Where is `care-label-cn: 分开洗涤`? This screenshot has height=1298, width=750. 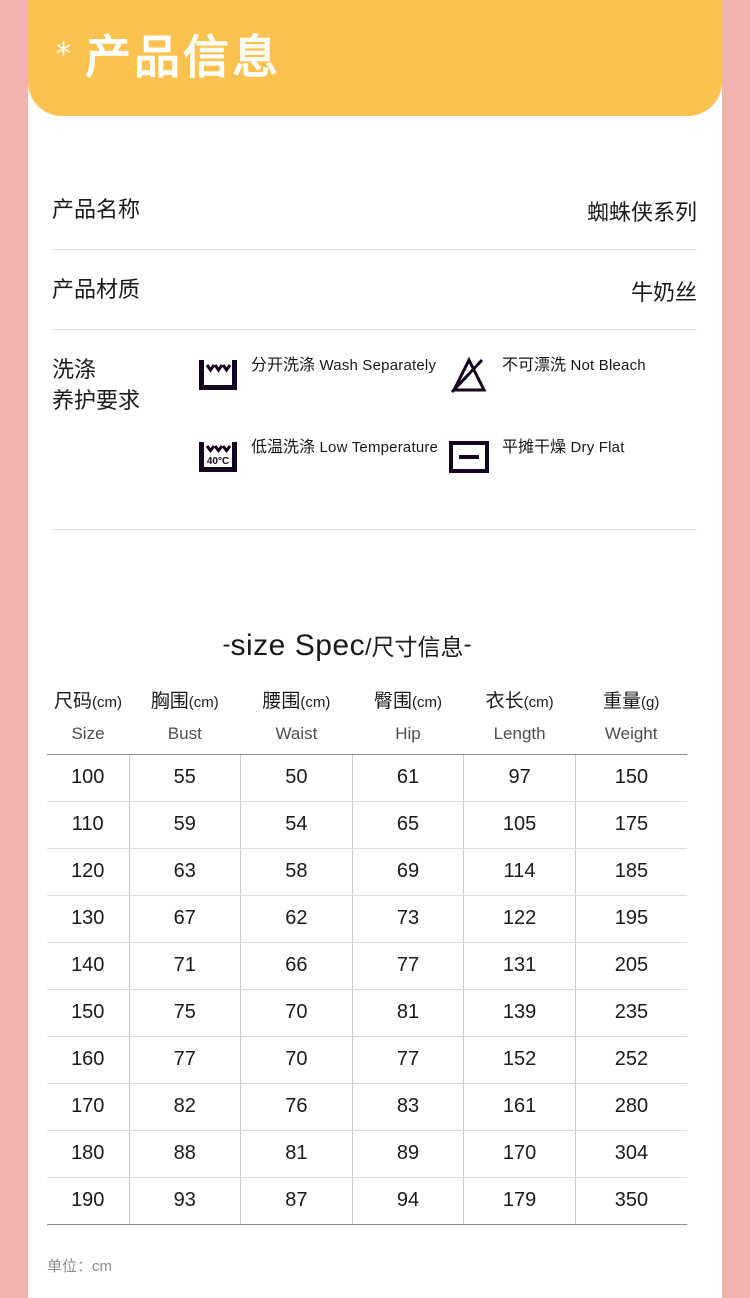
care-label-cn: 分开洗涤 is located at coordinates (283, 365).